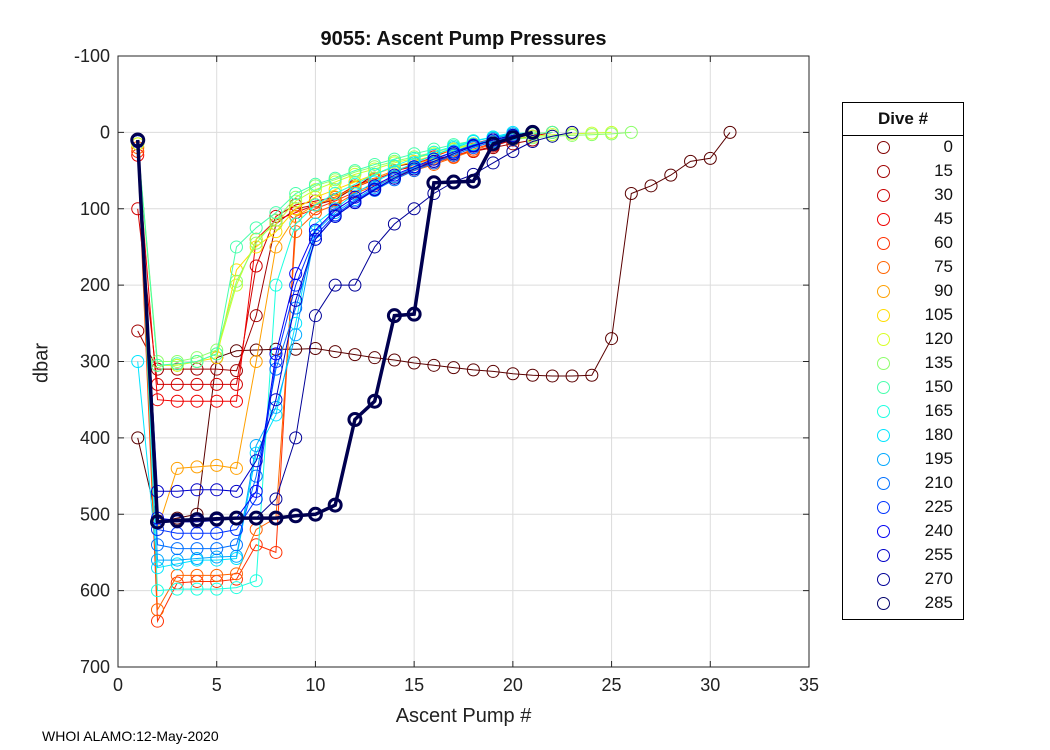  What do you see at coordinates (513, 685) in the screenshot?
I see `x-tick-label: 20` at bounding box center [513, 685].